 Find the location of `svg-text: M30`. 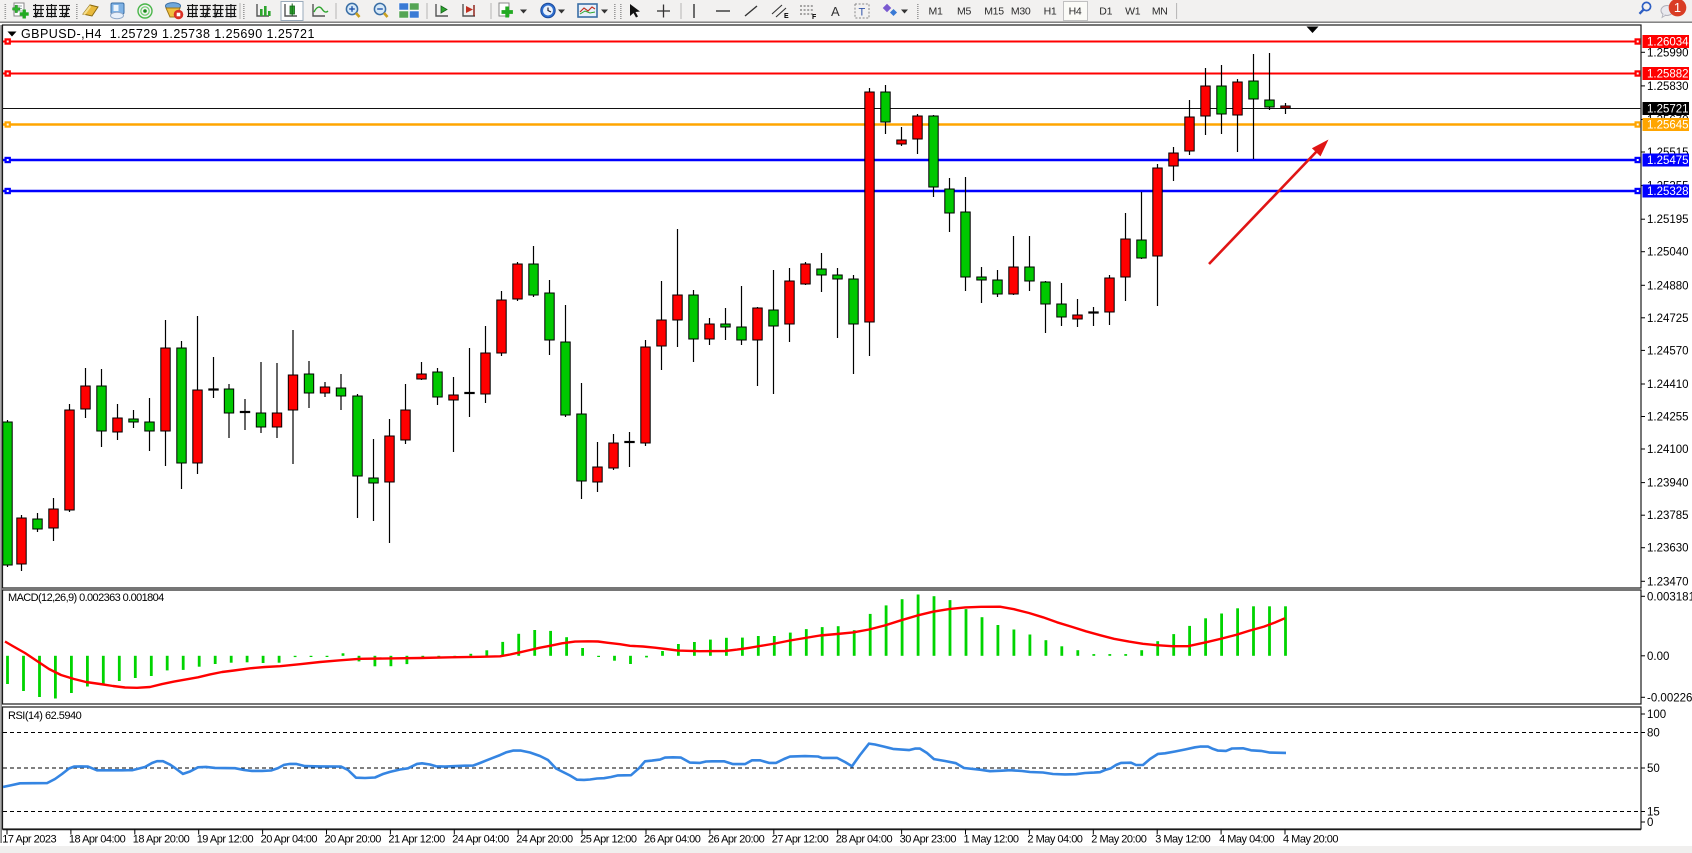

svg-text: M30 is located at coordinates (1021, 12).